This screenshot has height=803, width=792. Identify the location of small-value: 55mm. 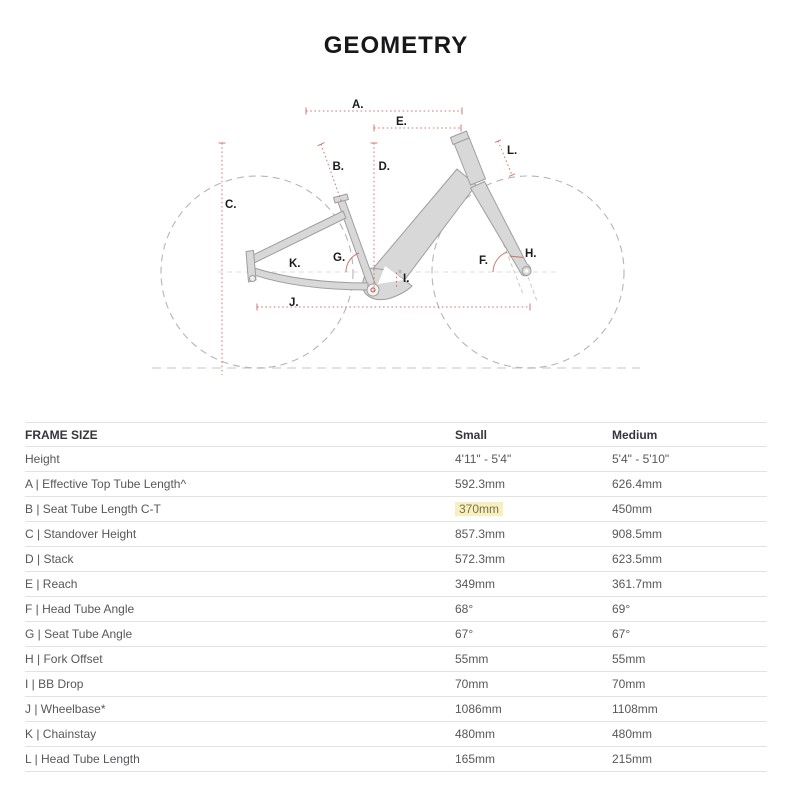
(533, 659).